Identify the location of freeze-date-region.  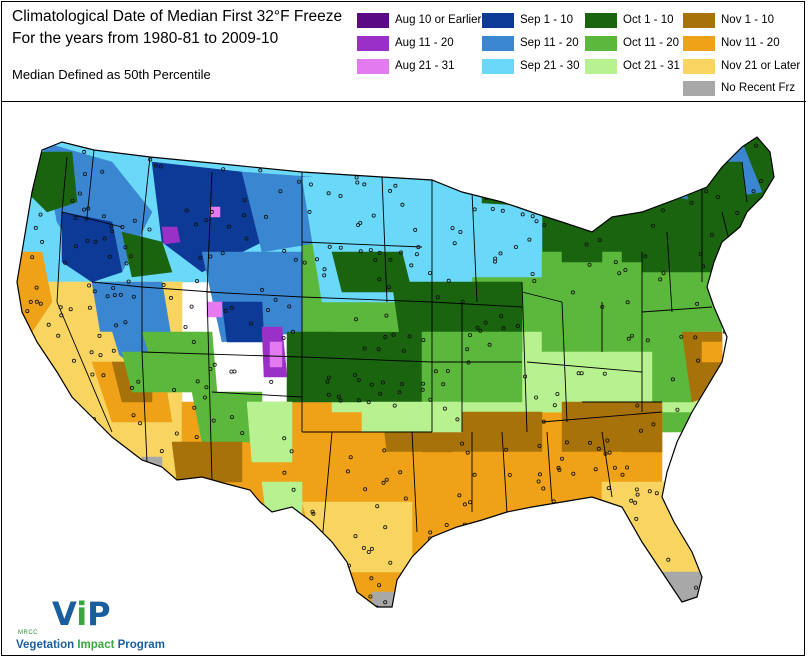
(377, 367).